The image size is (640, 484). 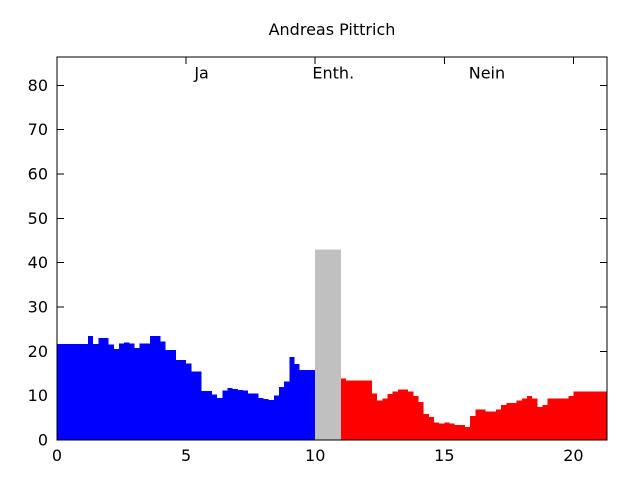 I want to click on x-tick-label-10: 10, so click(x=315, y=455).